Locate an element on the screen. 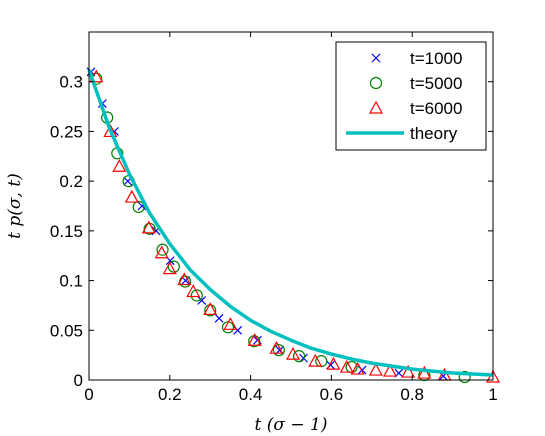 This screenshot has width=545, height=436. y-tick-label: 0.2 is located at coordinates (71, 181).